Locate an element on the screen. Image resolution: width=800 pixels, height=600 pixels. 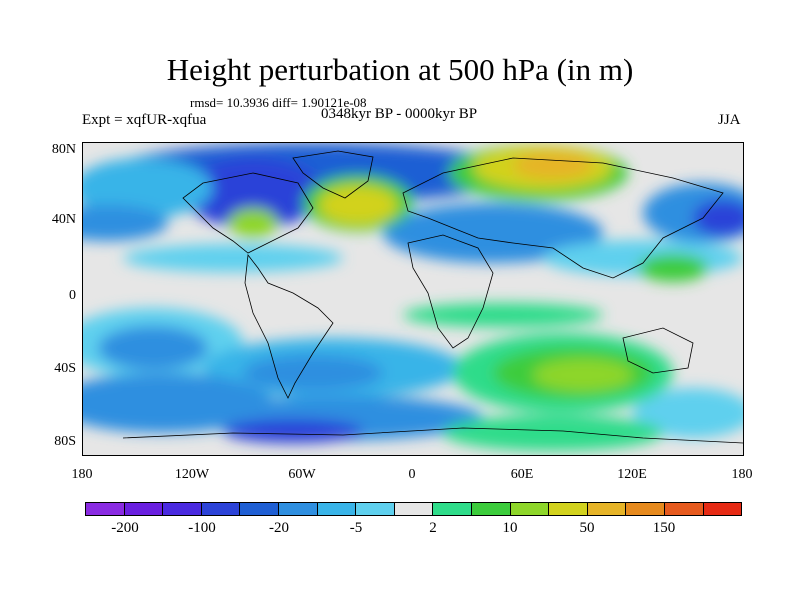
plot-title: Height perturbation at 500 hPa (in m) is located at coordinates (400, 69).